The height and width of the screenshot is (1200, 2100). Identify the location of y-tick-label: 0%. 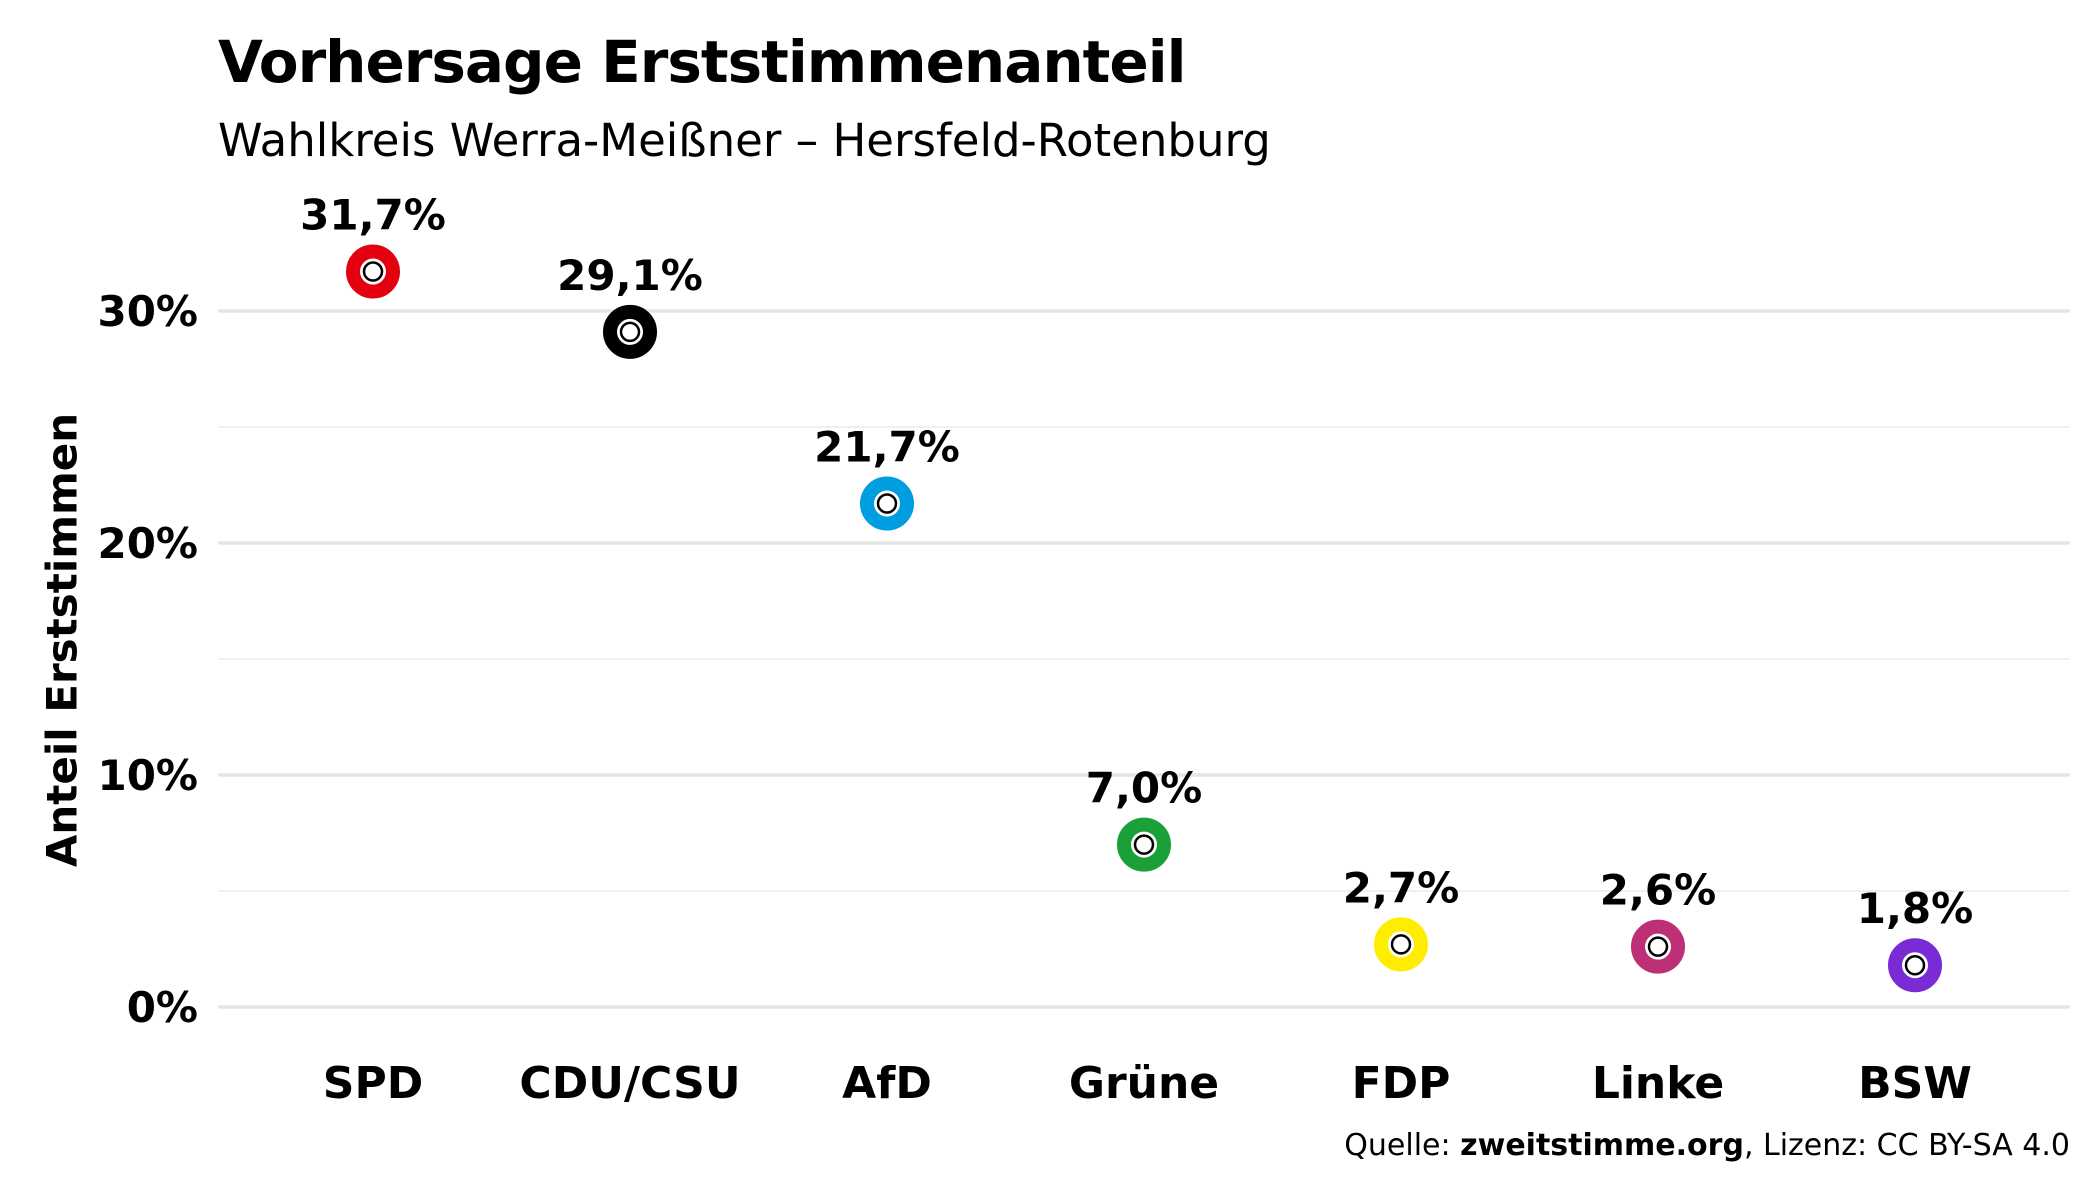
(162, 1007).